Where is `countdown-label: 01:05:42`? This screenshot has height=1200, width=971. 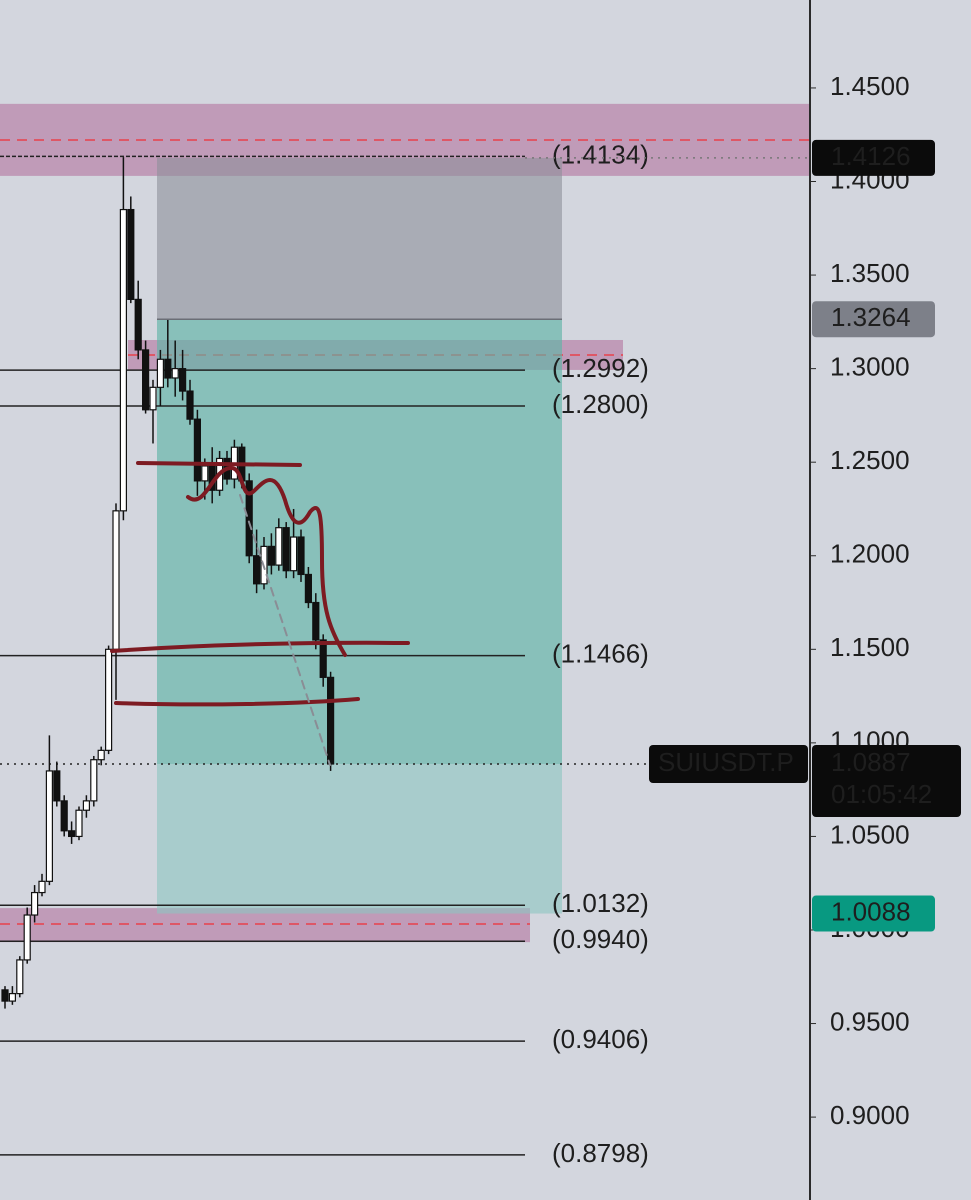
countdown-label: 01:05:42 is located at coordinates (881, 794).